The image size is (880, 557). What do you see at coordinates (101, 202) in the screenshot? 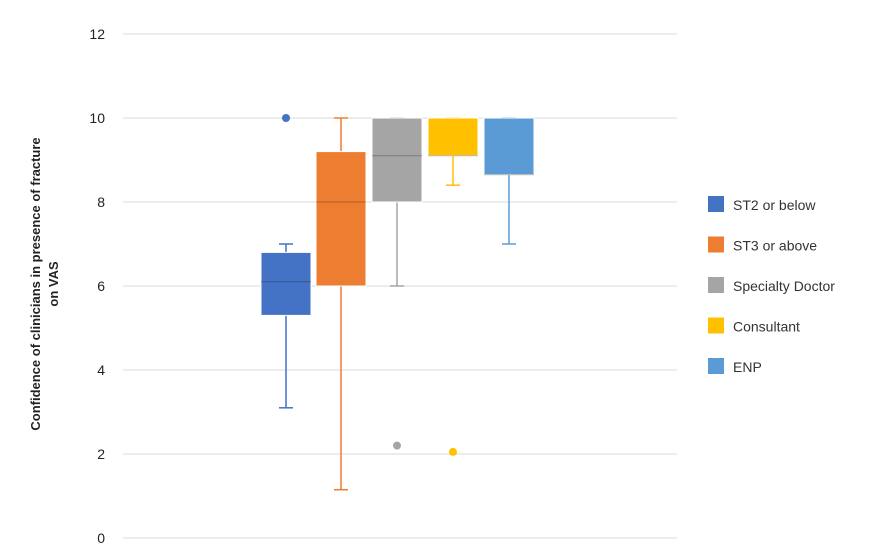
I see `y-tick-label-8: 8` at bounding box center [101, 202].